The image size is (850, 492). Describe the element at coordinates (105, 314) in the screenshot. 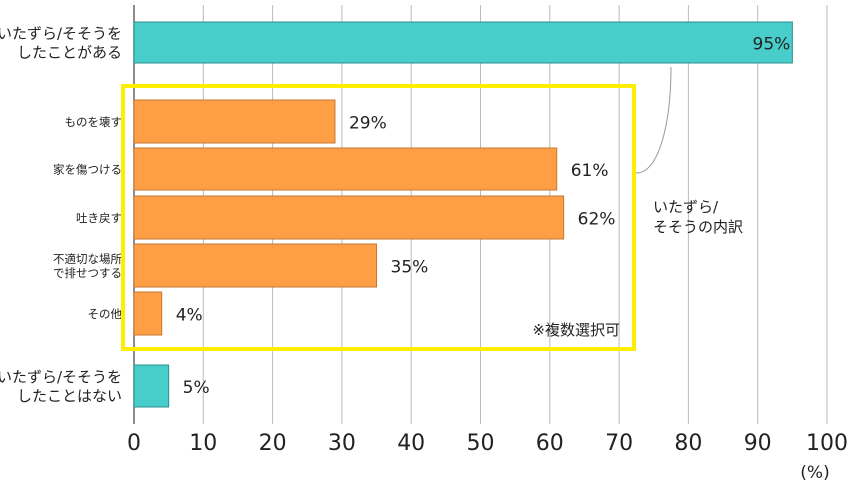

I see `category-label: その他` at that location.